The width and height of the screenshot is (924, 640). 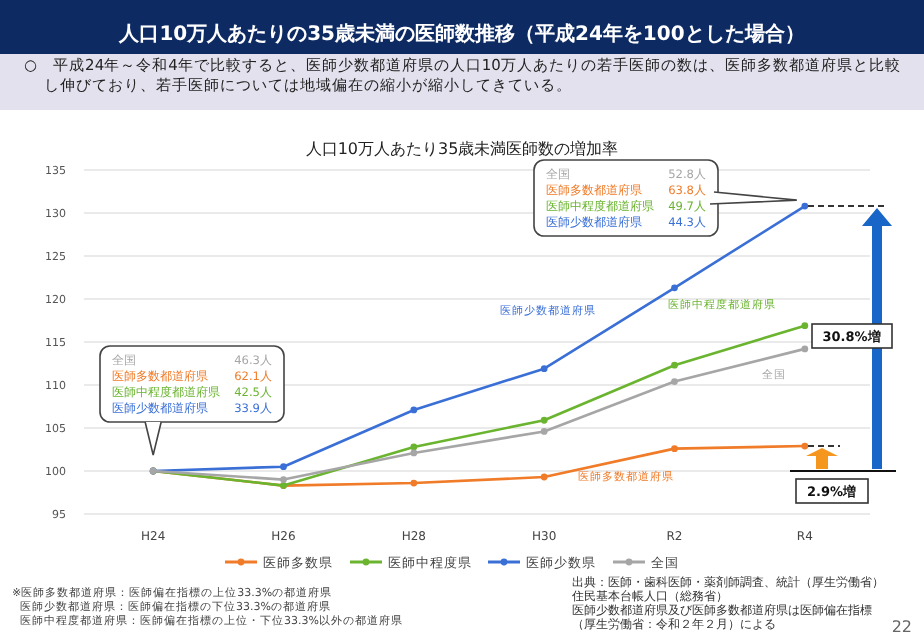 What do you see at coordinates (462, 27) in the screenshot?
I see `header-banner: 人口10万人あたりの35歳未満の医師数推移（平成24年を100とした場合）` at bounding box center [462, 27].